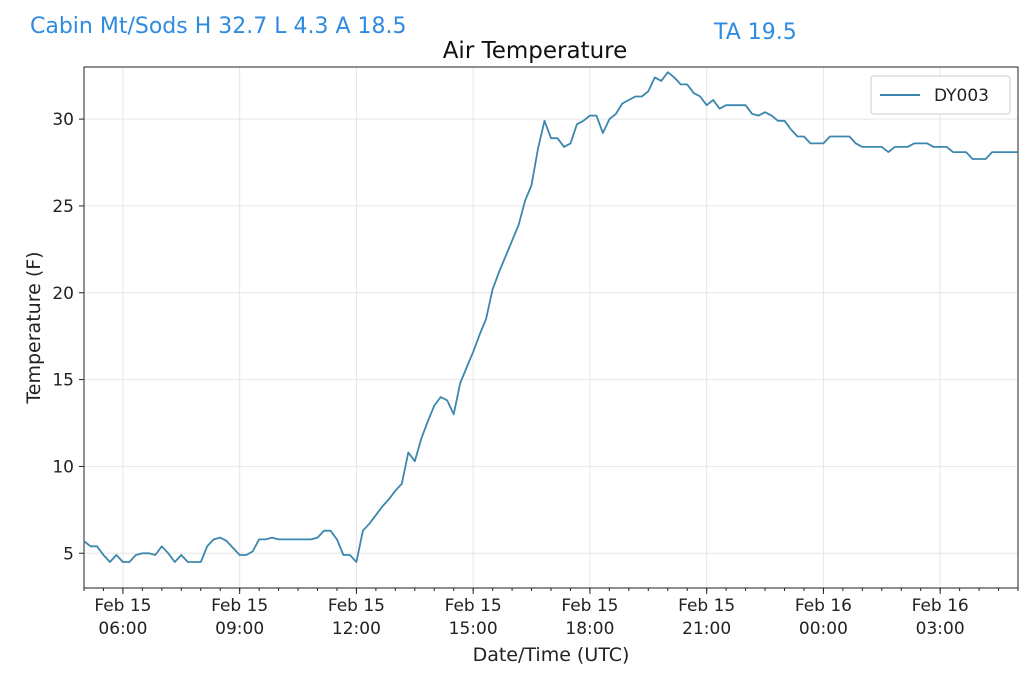 This screenshot has width=1024, height=674. Describe the element at coordinates (961, 96) in the screenshot. I see `legend-entry-dy003: DY003` at that location.